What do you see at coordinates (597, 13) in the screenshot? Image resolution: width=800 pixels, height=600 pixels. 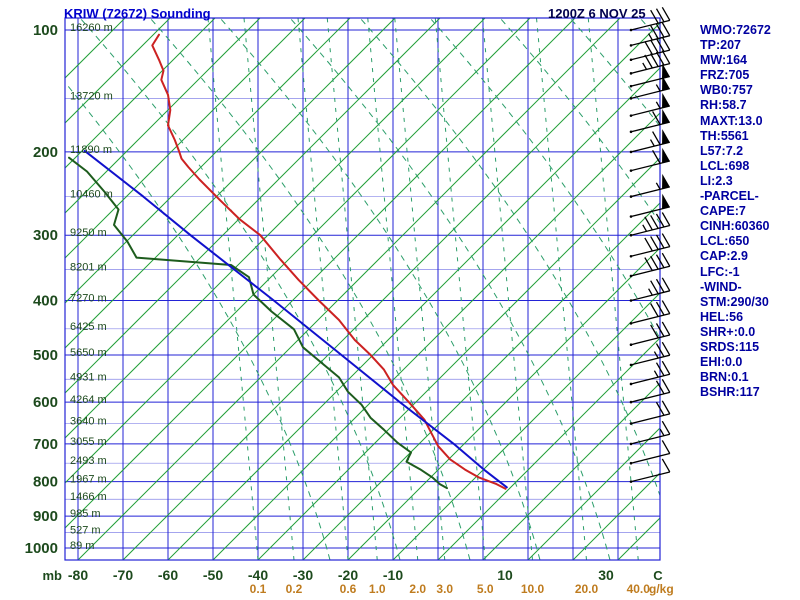 I see `datetime-label: 1200Z 6 NOV 25` at bounding box center [597, 13].